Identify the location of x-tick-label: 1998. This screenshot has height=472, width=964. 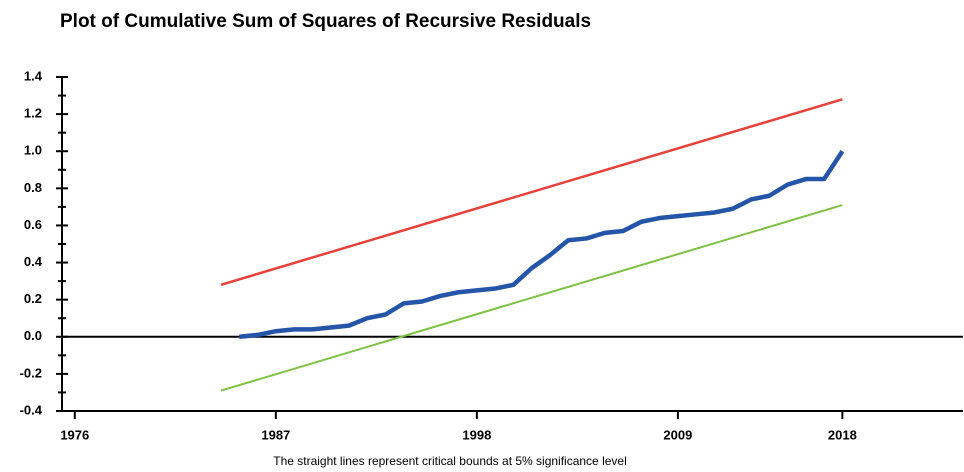
(476, 434).